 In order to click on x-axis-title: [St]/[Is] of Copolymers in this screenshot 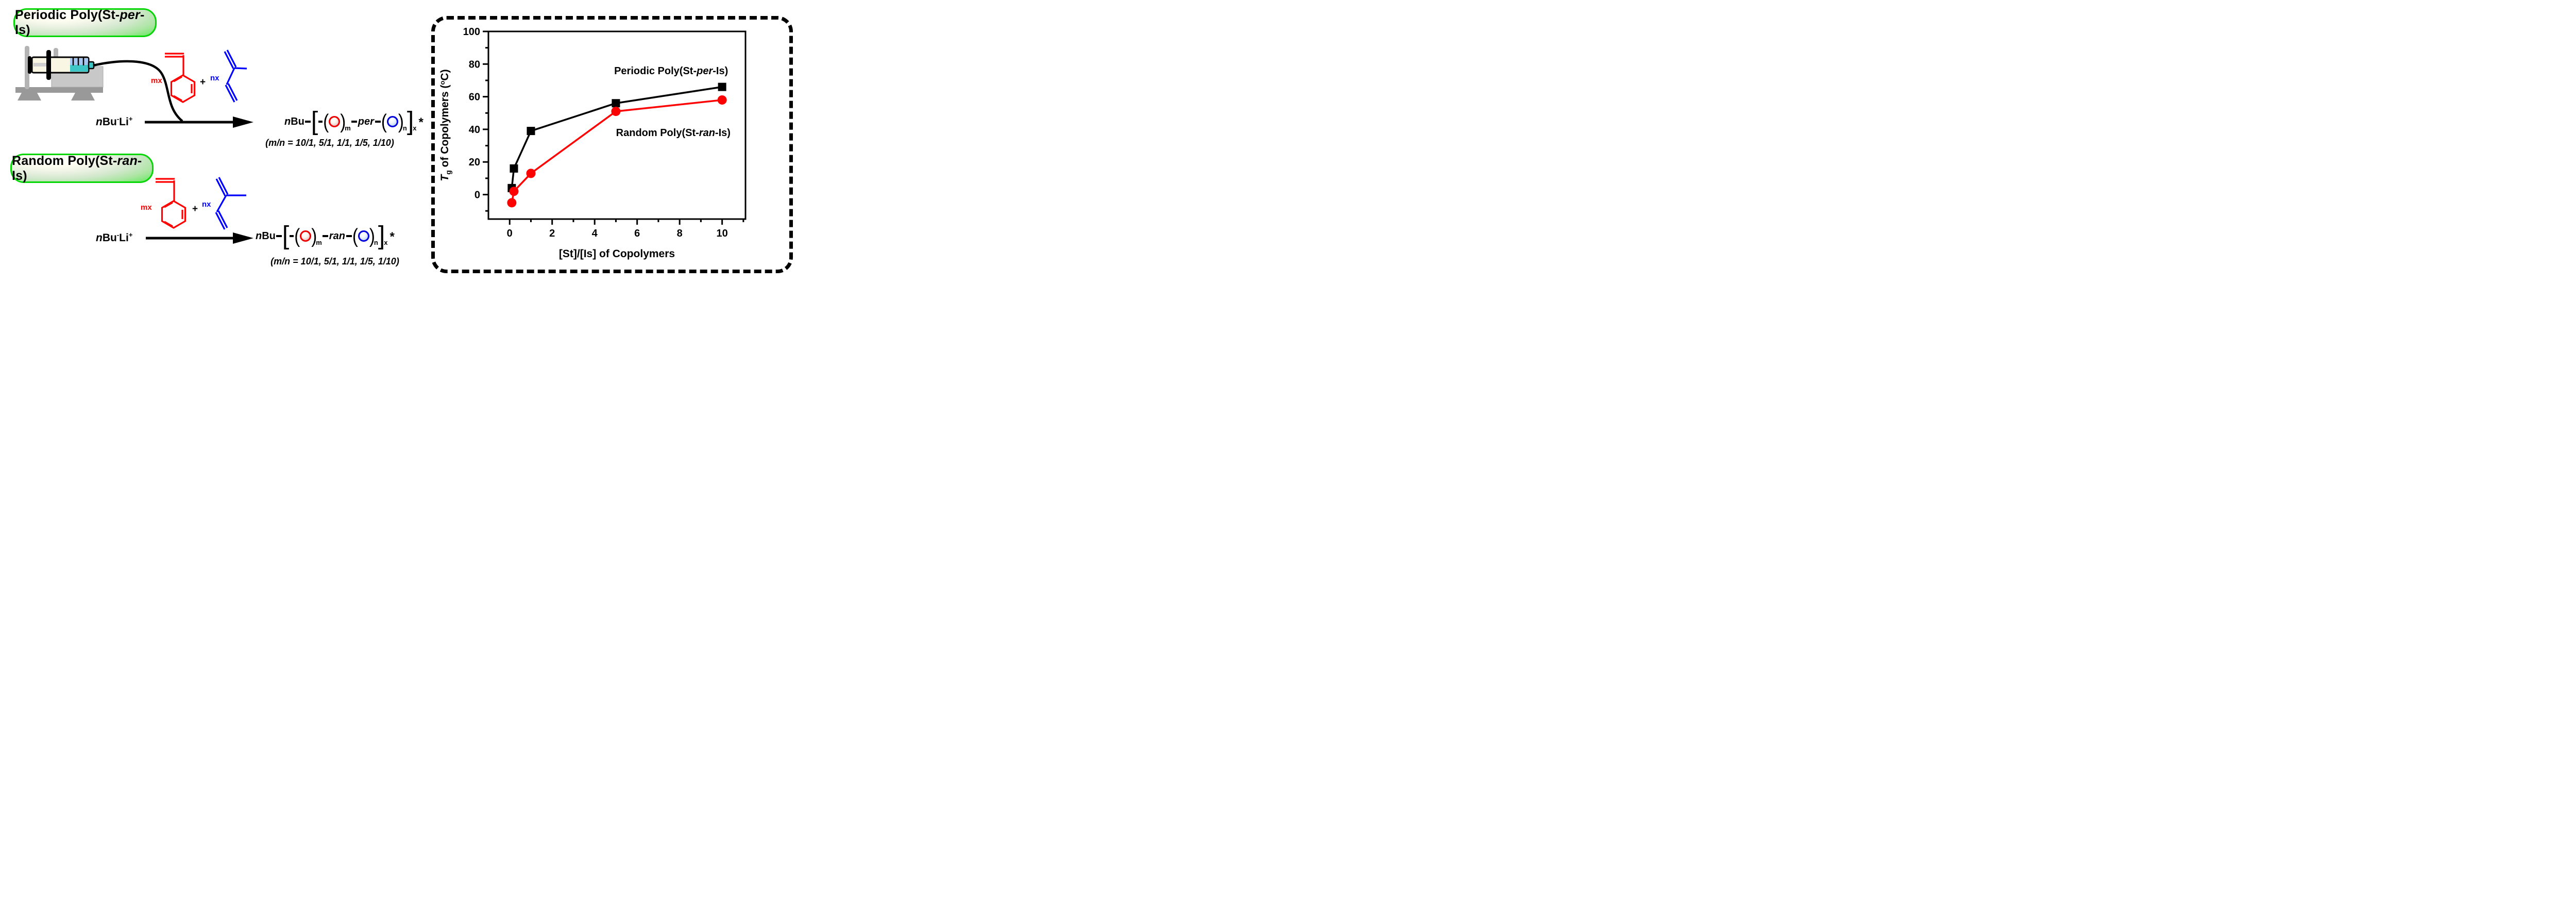, I will do `click(617, 254)`.